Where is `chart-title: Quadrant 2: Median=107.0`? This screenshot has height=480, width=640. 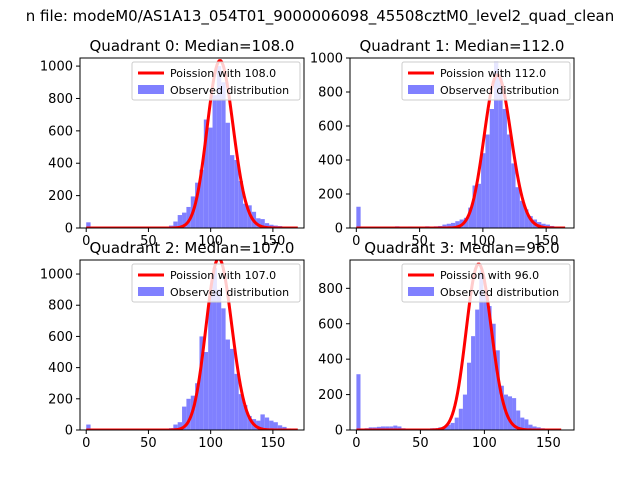
chart-title: Quadrant 2: Median=107.0 is located at coordinates (192, 248).